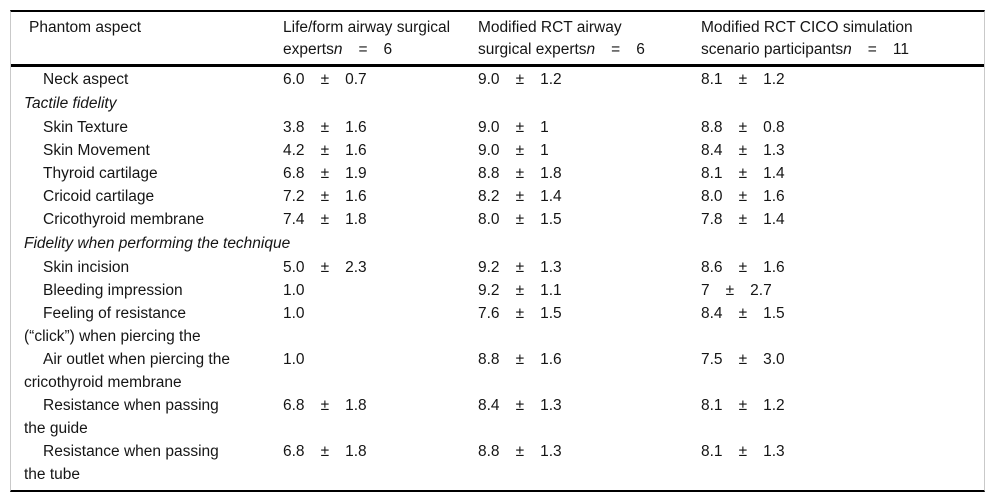 This screenshot has height=493, width=992. What do you see at coordinates (872, 49) in the screenshot?
I see `equals-sign: =` at bounding box center [872, 49].